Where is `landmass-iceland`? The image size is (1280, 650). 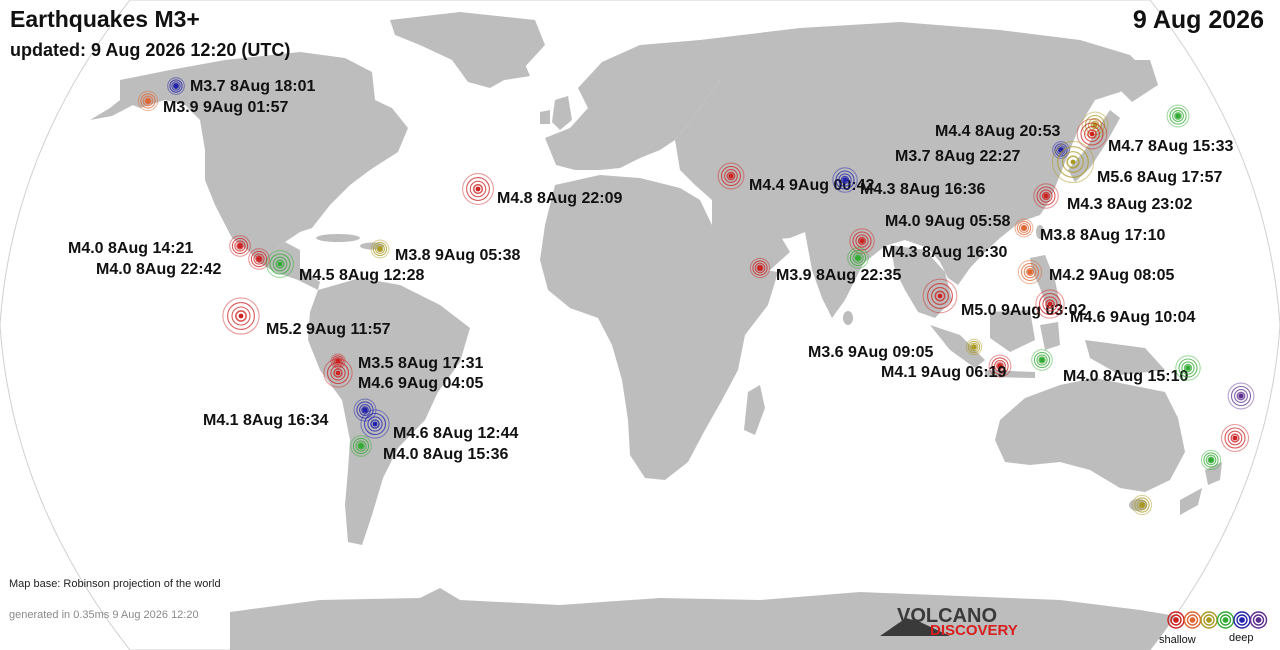 landmass-iceland is located at coordinates (515, 72).